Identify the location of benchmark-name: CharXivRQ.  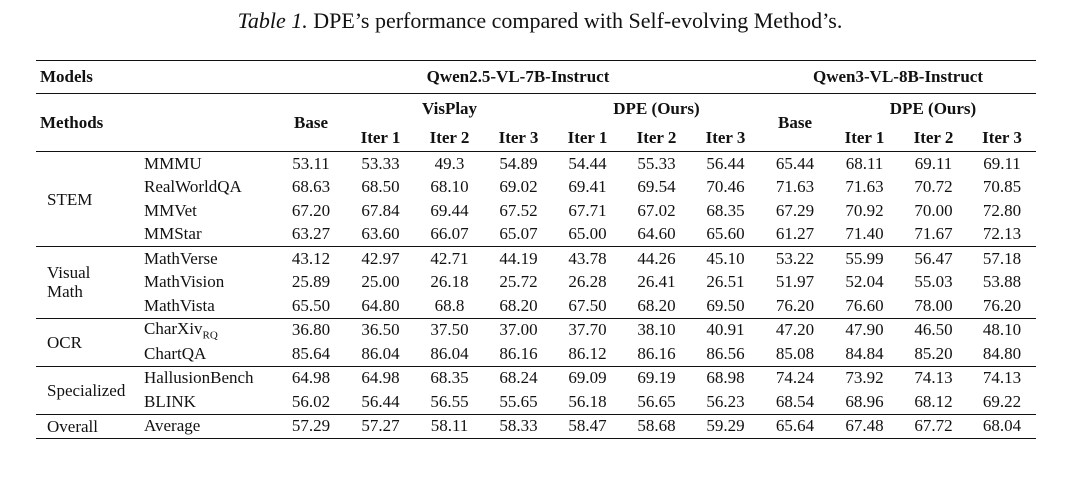
(206, 329).